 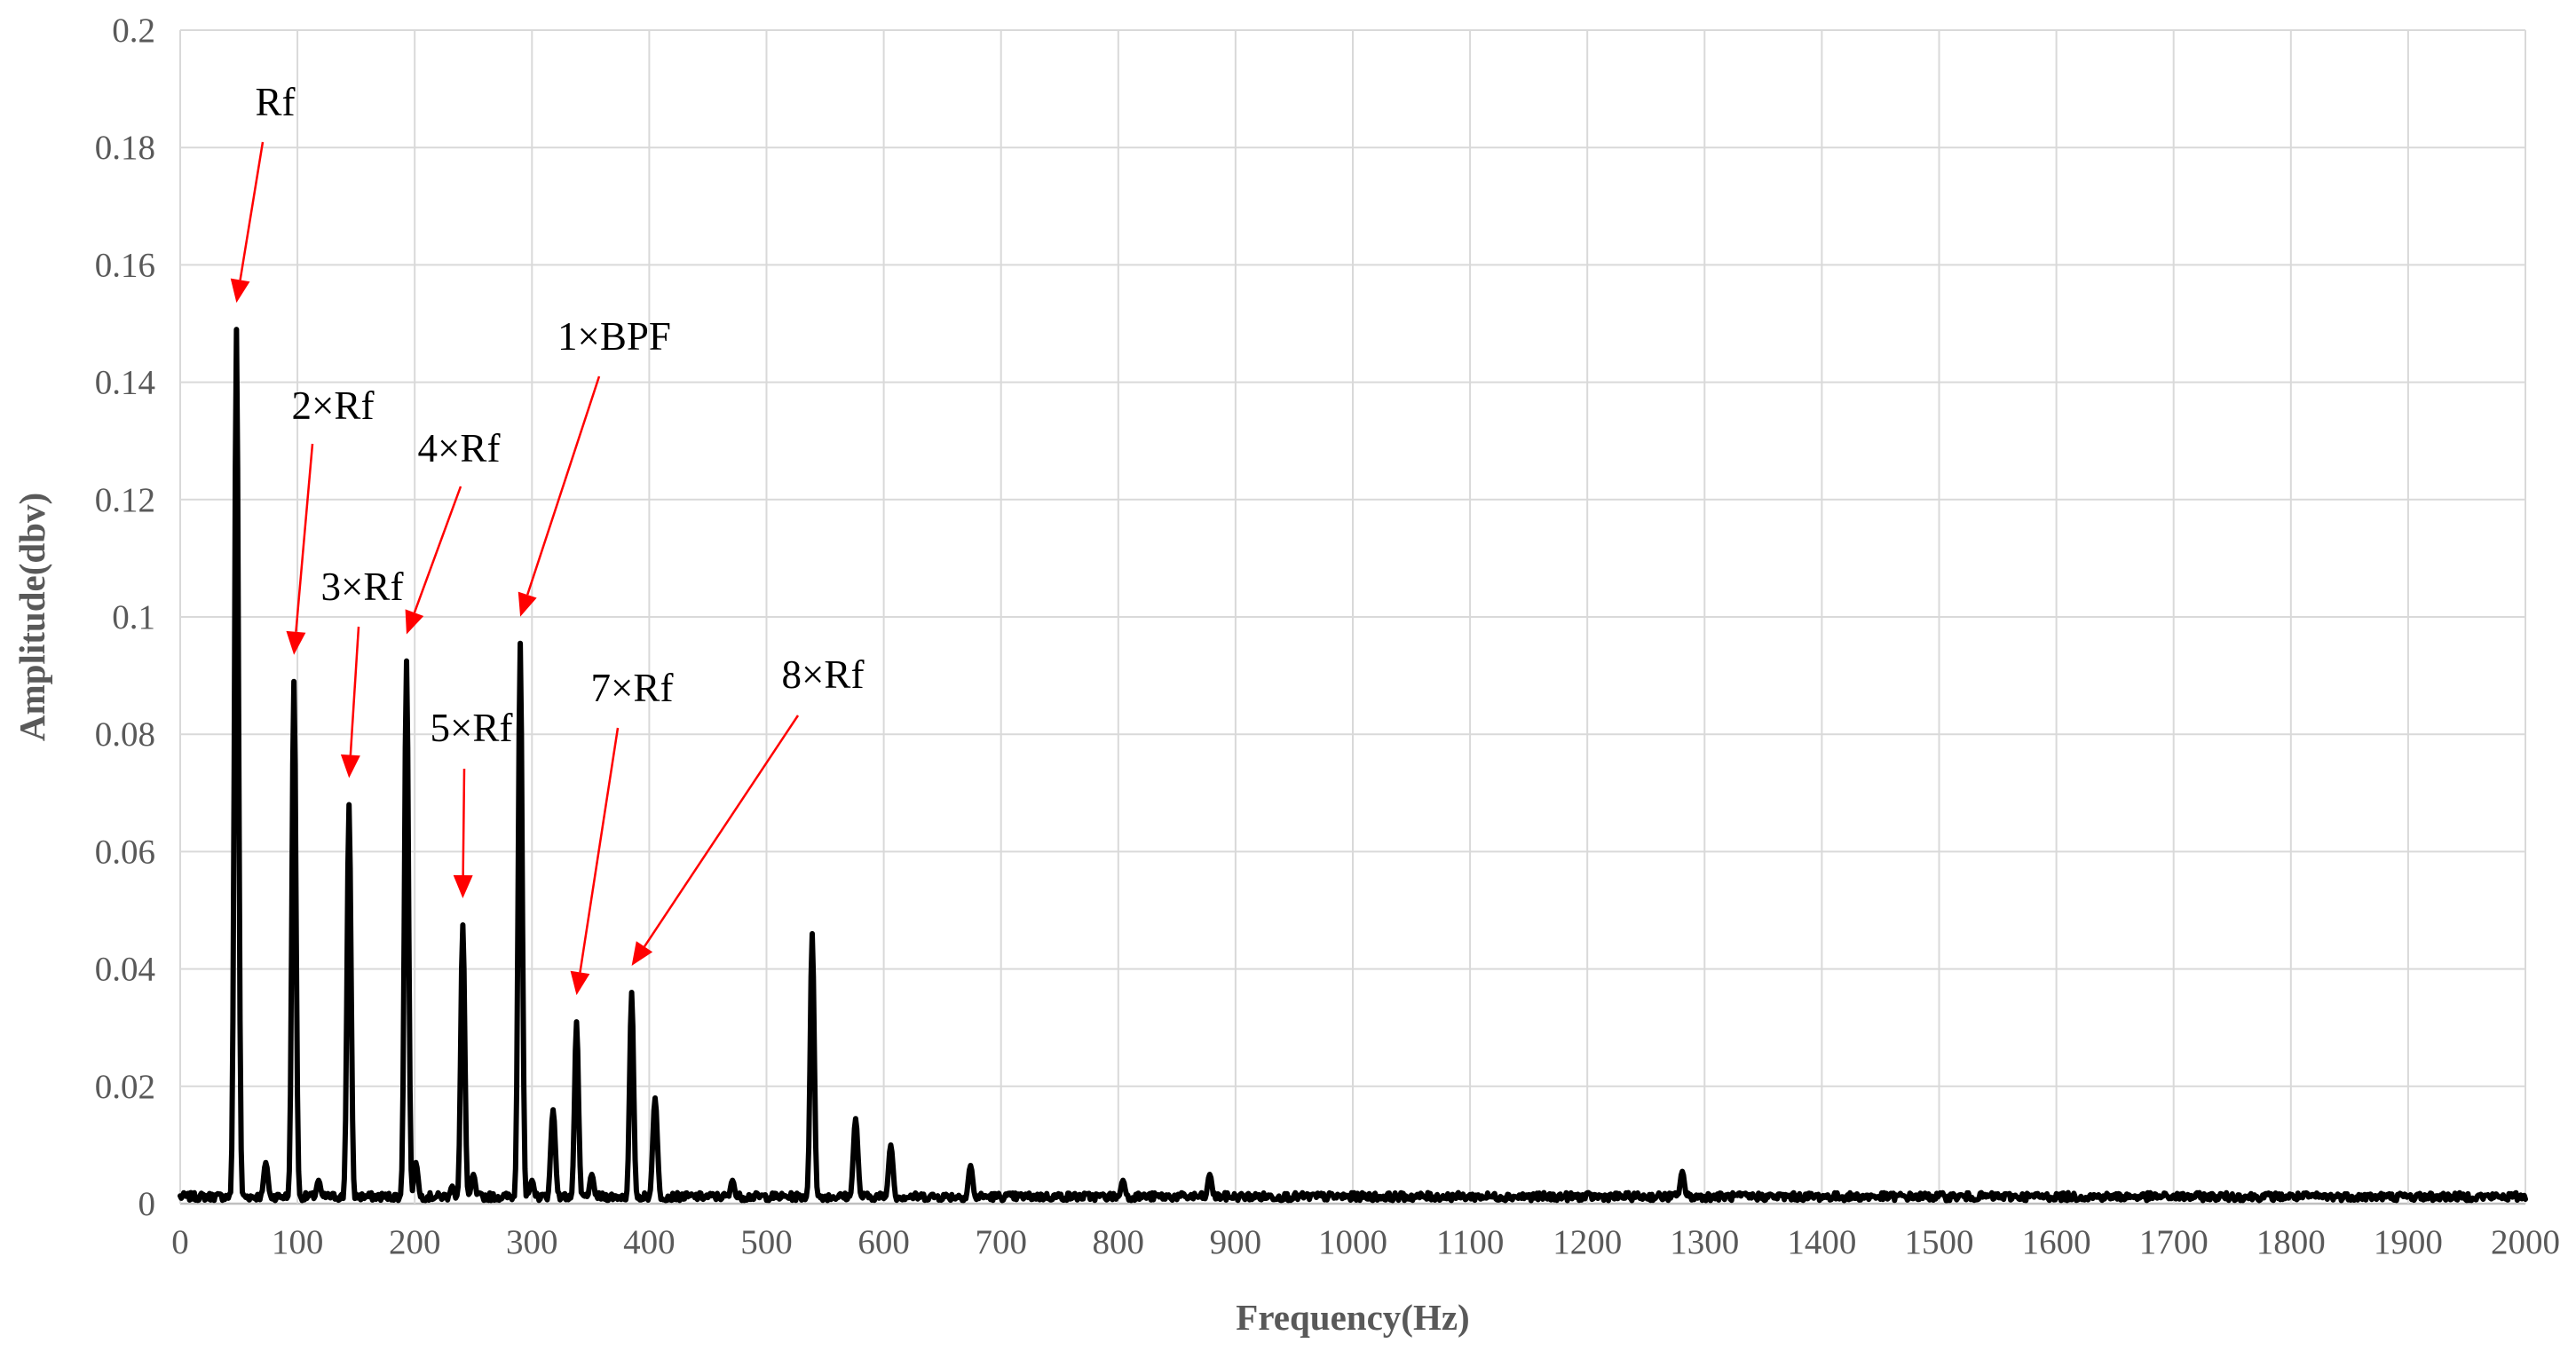 I want to click on y-tick-label: 0.2, so click(x=133, y=31).